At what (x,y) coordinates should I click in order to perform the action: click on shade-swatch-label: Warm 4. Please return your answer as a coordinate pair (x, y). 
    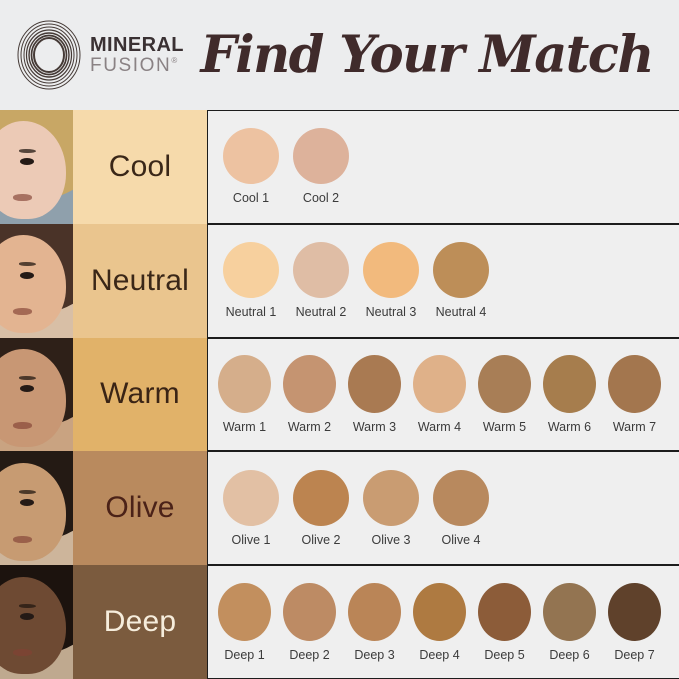
    Looking at the image, I should click on (439, 426).